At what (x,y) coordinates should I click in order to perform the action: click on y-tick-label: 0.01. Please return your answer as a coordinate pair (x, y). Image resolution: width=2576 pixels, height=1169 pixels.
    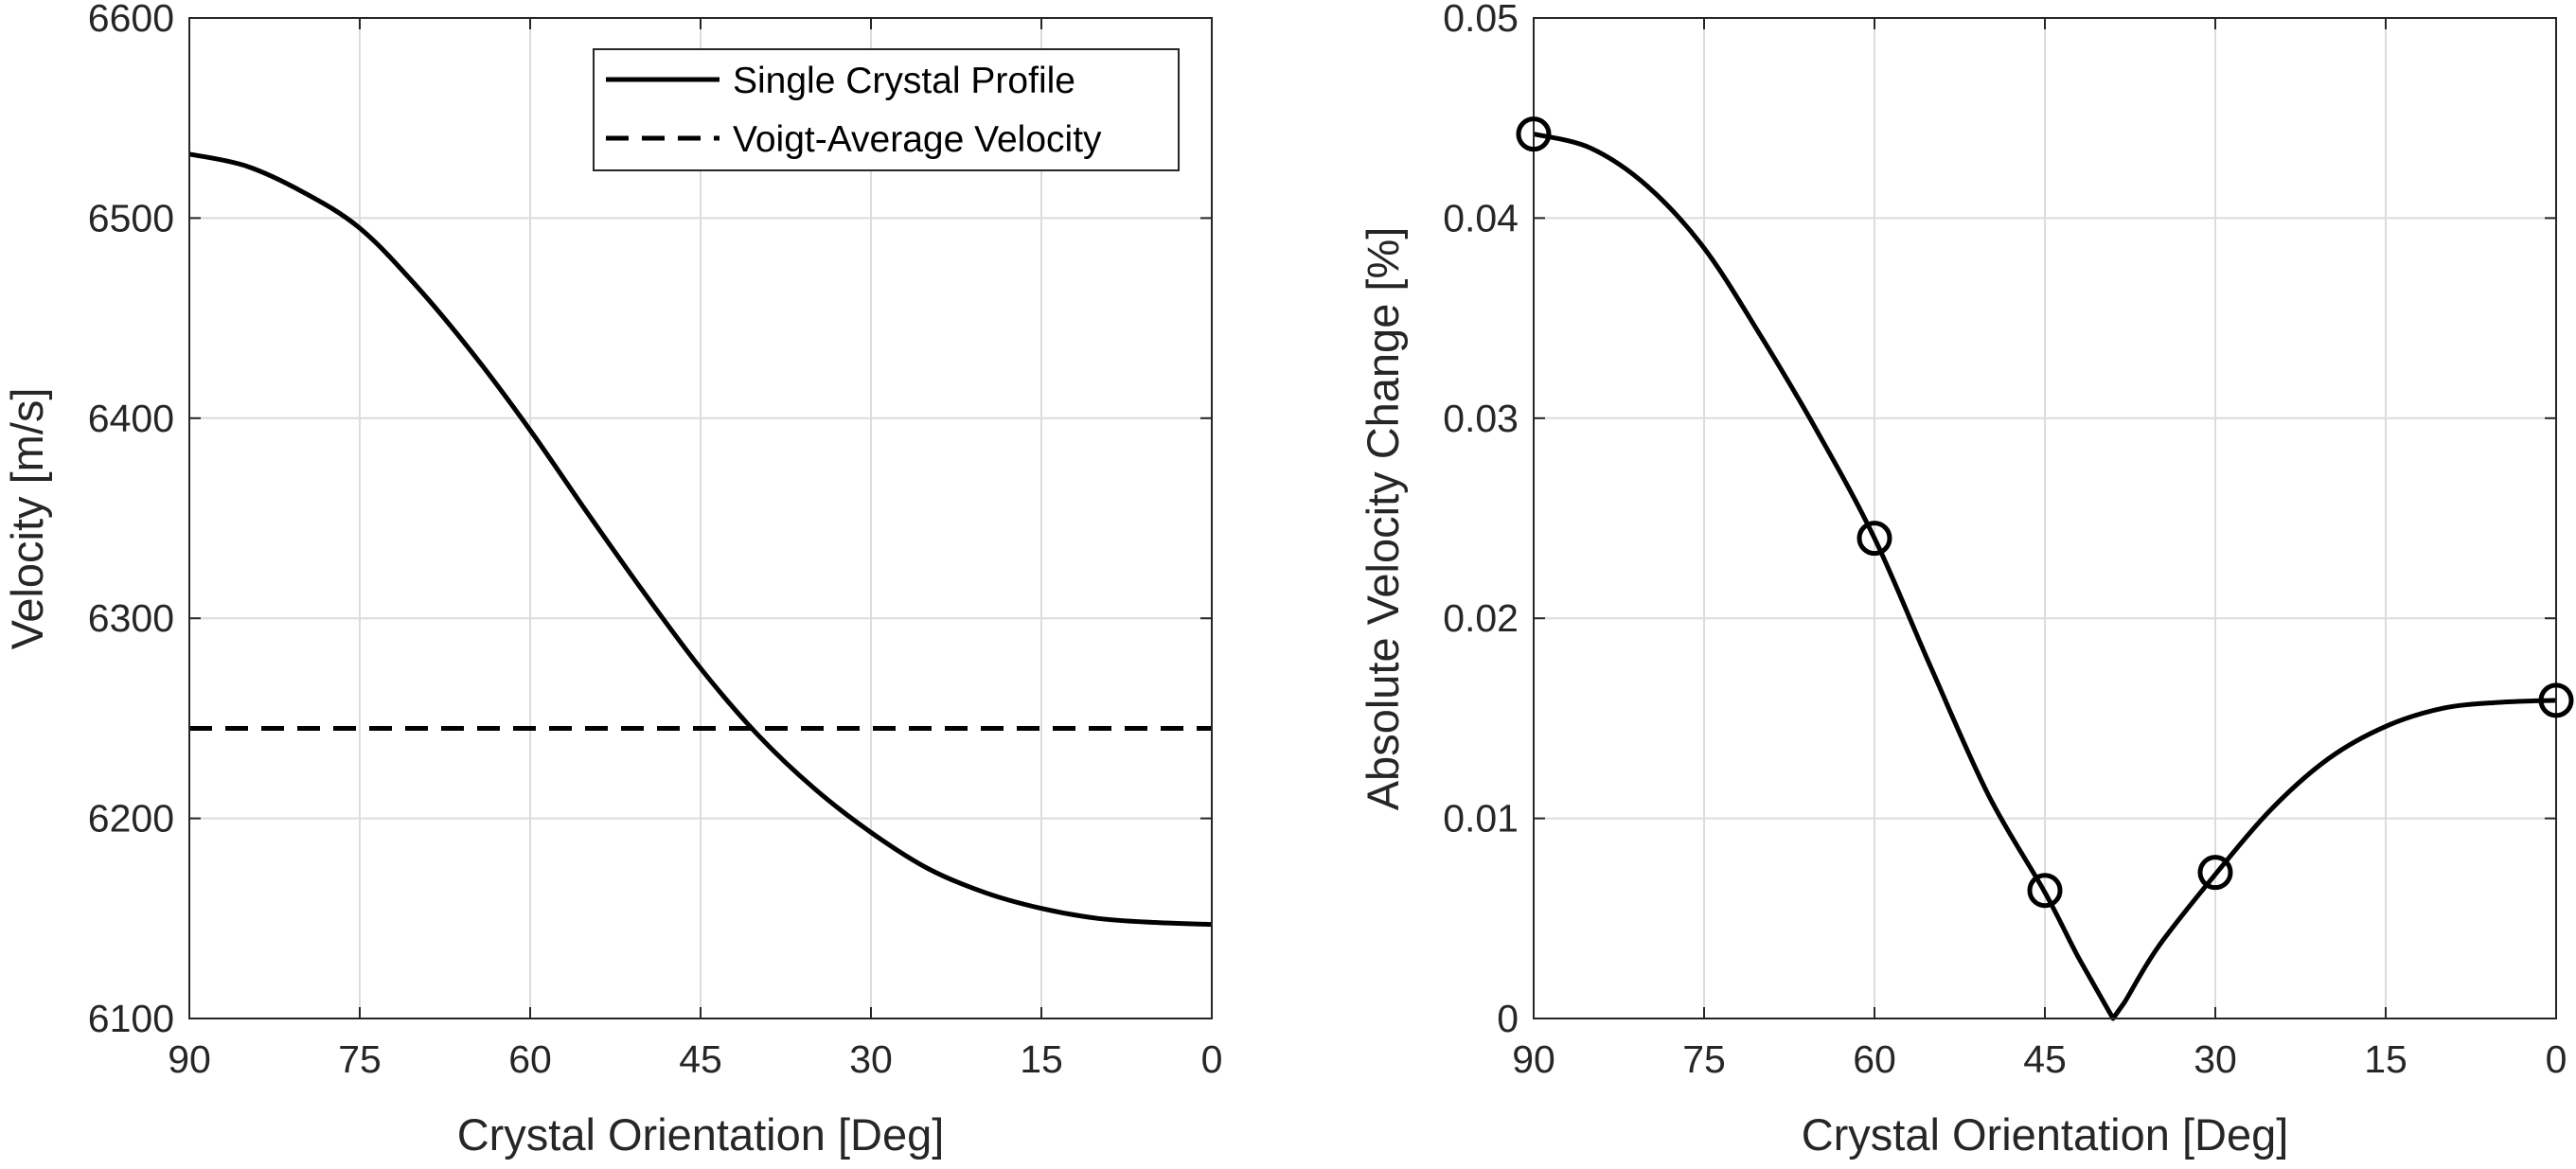
    Looking at the image, I should click on (1481, 819).